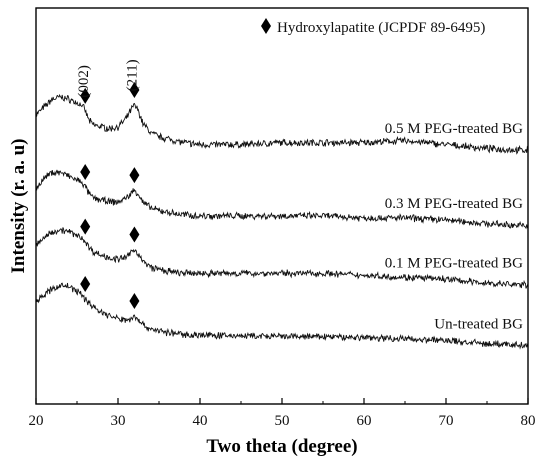  What do you see at coordinates (364, 421) in the screenshot?
I see `x-tick-label-60: 60` at bounding box center [364, 421].